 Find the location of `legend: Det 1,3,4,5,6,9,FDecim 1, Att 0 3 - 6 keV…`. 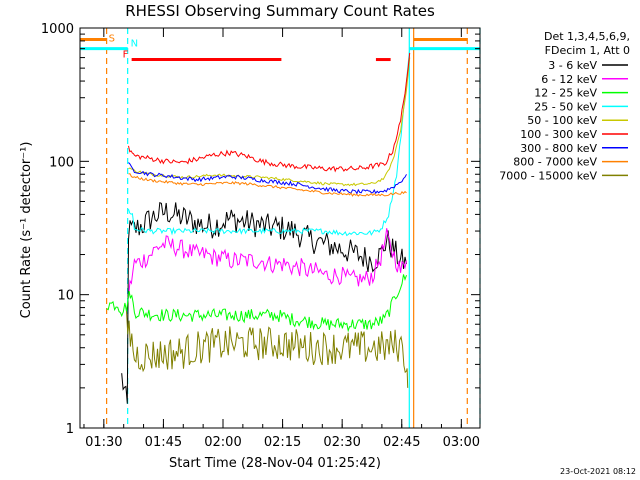

legend: Det 1,3,4,5,6,9,FDecim 1, Att 0 3 - 6 keV… is located at coordinates (564, 106).